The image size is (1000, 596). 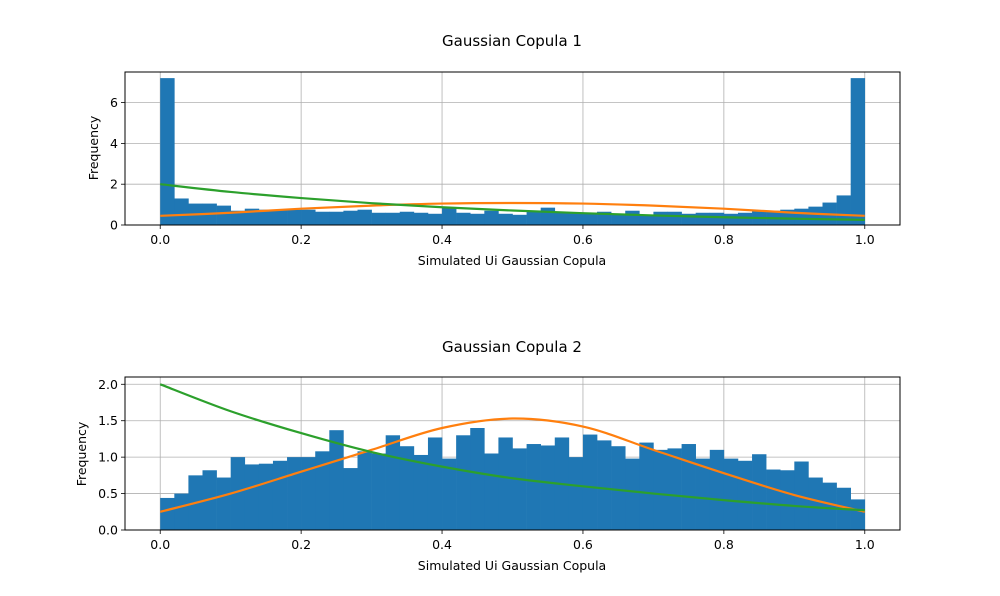 I want to click on x-tick-label: 0.0, so click(x=160, y=544).